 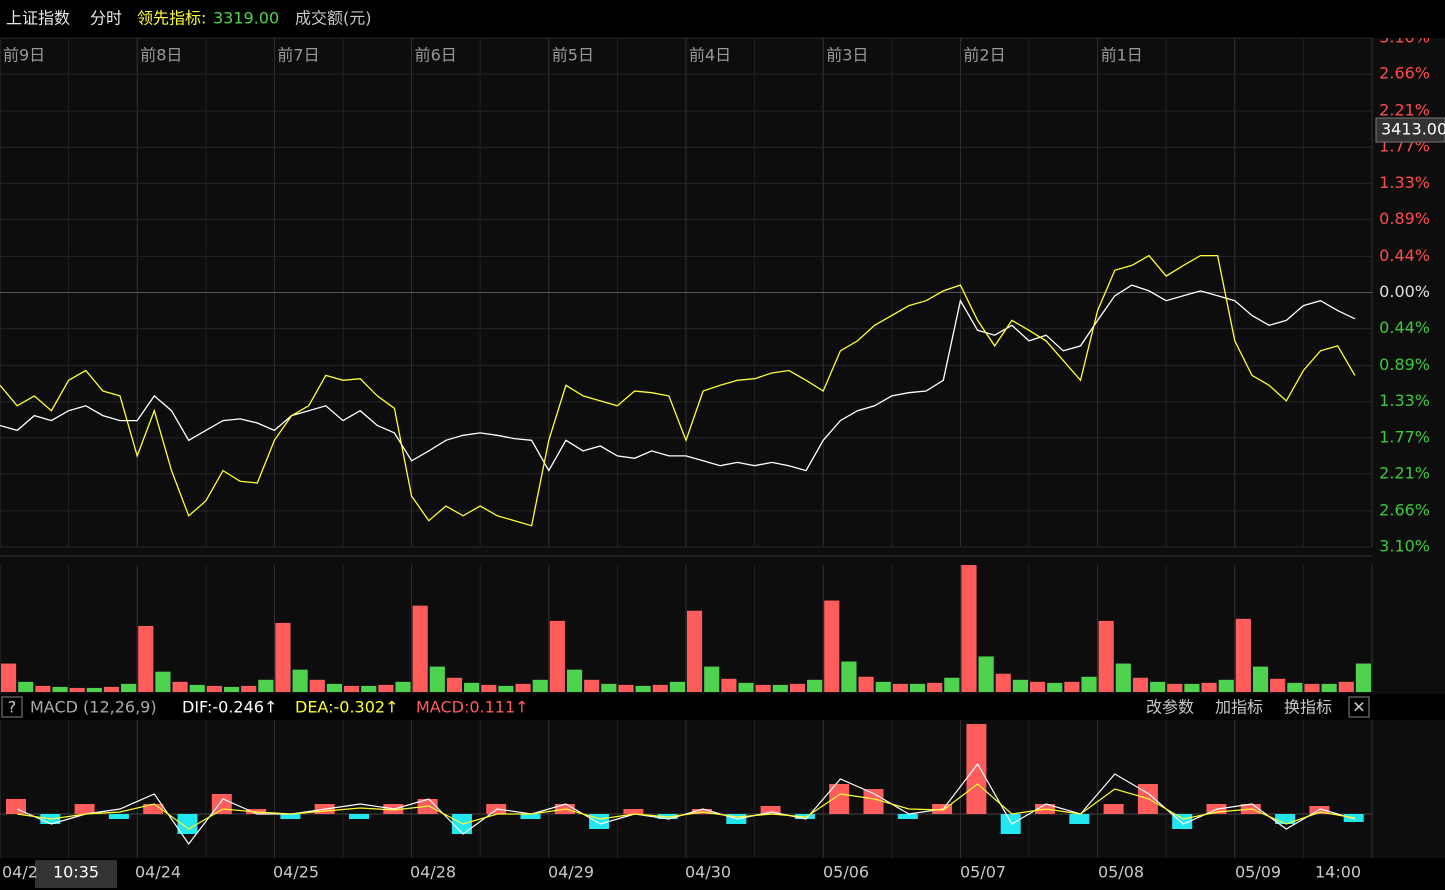 What do you see at coordinates (1404, 73) in the screenshot?
I see `y-tick-label: 2.66%` at bounding box center [1404, 73].